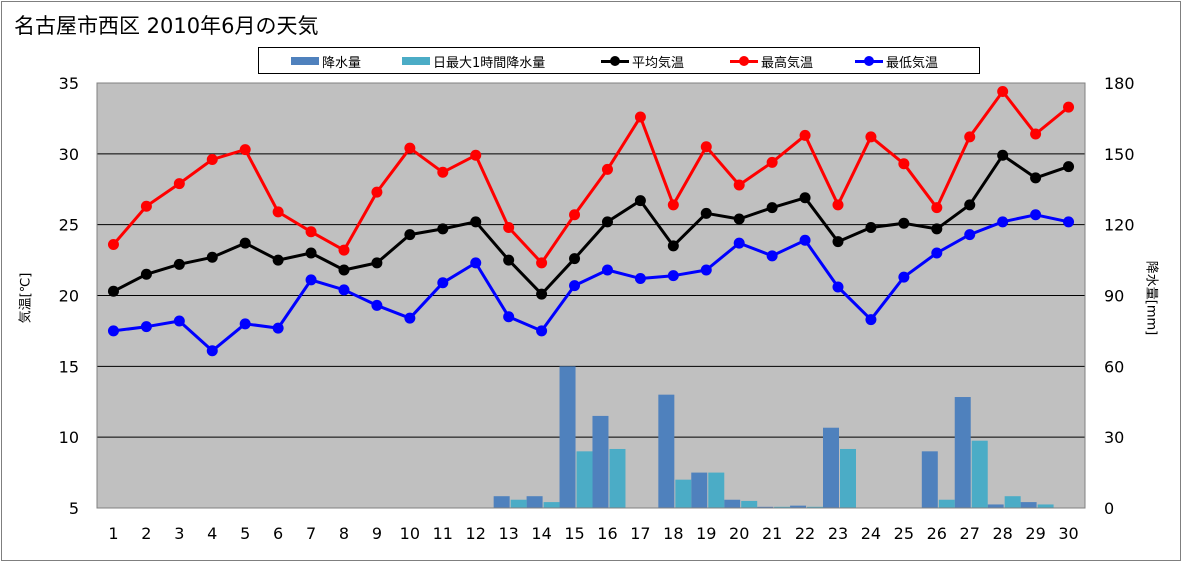 This screenshot has width=1182, height=562. Describe the element at coordinates (113, 533) in the screenshot. I see `x-tick-label: 1` at that location.